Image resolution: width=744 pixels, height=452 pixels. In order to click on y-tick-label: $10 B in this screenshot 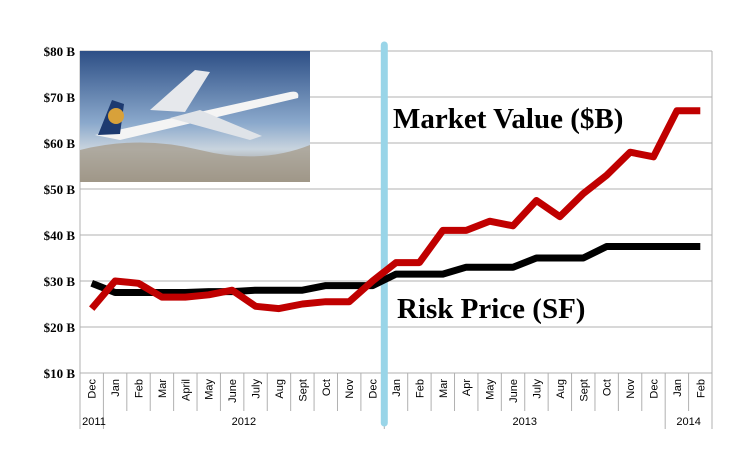, I will do `click(60, 373)`.